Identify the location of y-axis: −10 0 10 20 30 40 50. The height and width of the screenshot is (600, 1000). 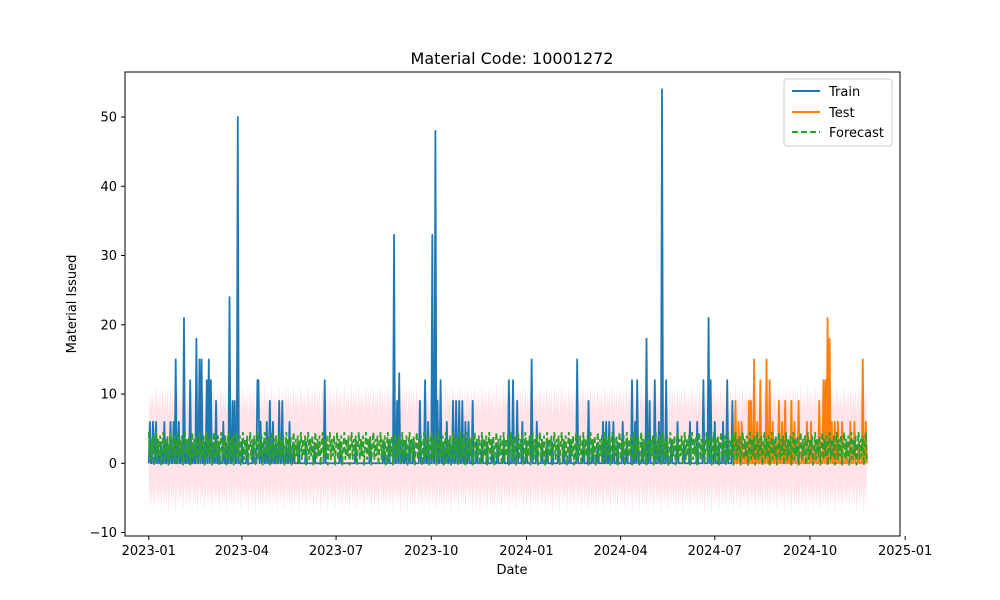
(107, 326).